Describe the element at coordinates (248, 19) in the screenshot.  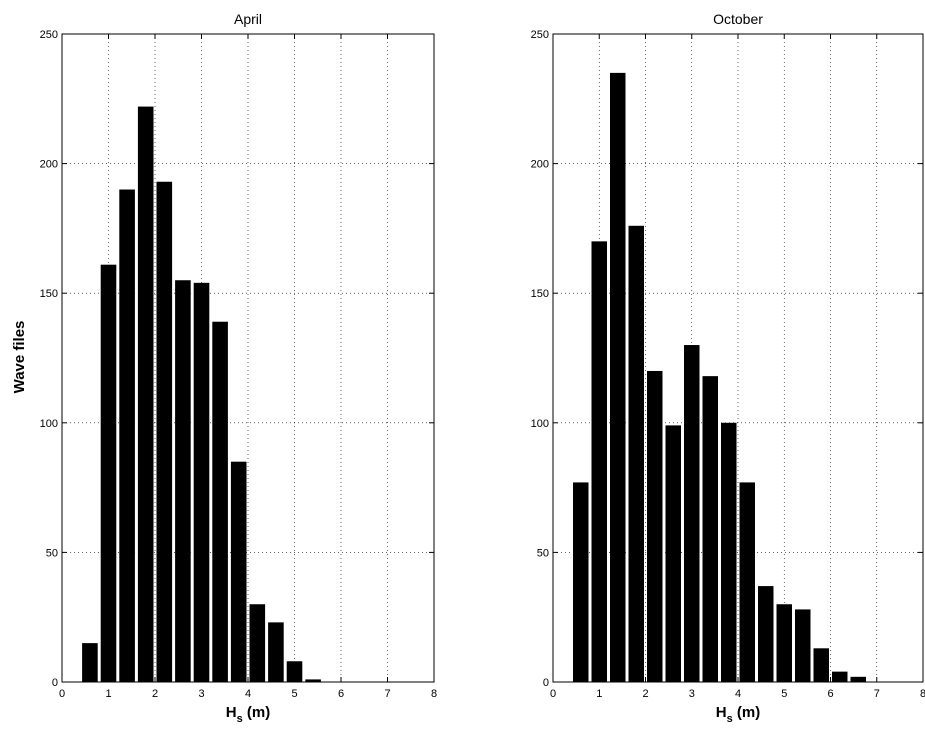
I see `chart-title: April` at that location.